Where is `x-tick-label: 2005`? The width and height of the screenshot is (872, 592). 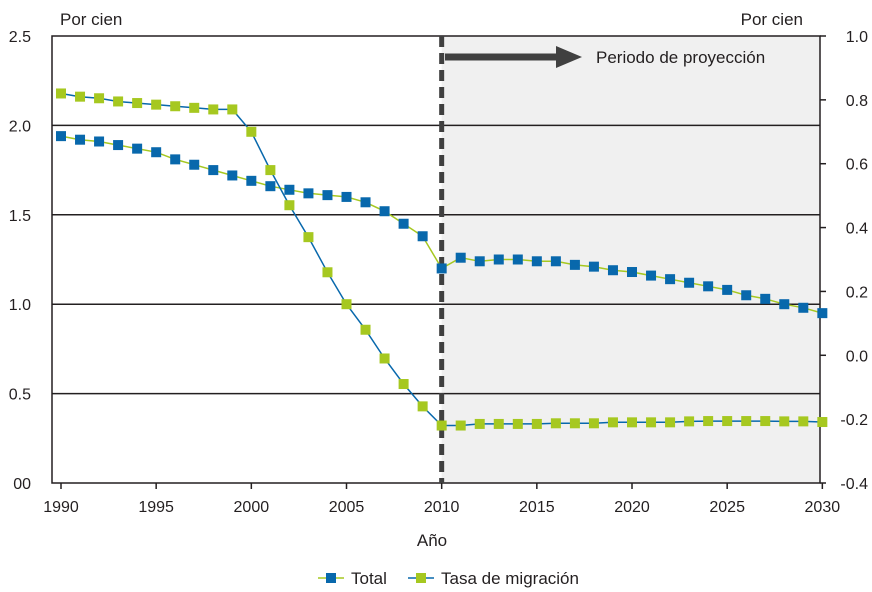 x-tick-label: 2005 is located at coordinates (347, 507).